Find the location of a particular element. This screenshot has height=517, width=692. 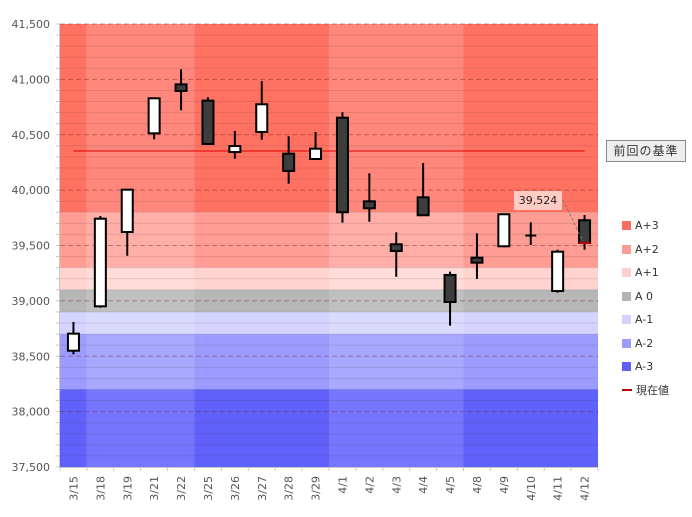

legend-item-a-0: A 0 is located at coordinates (645, 297).